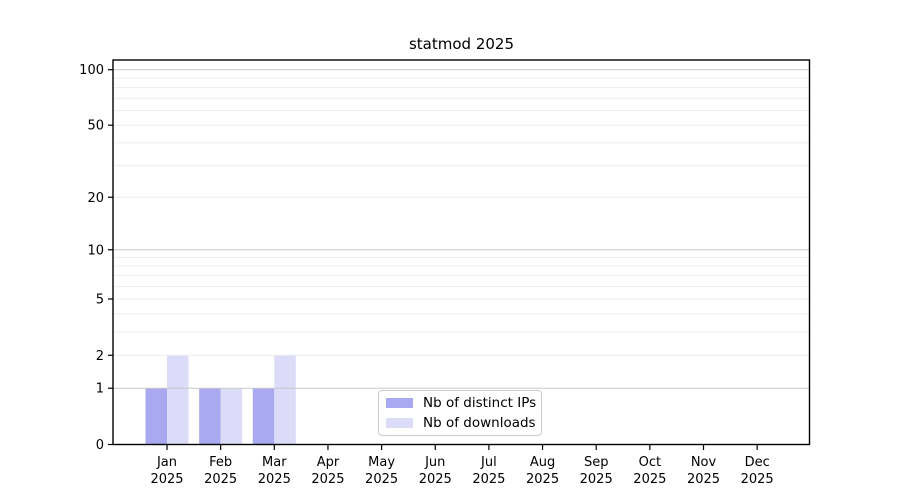  I want to click on x-tick-label-month: Jun, so click(434, 462).